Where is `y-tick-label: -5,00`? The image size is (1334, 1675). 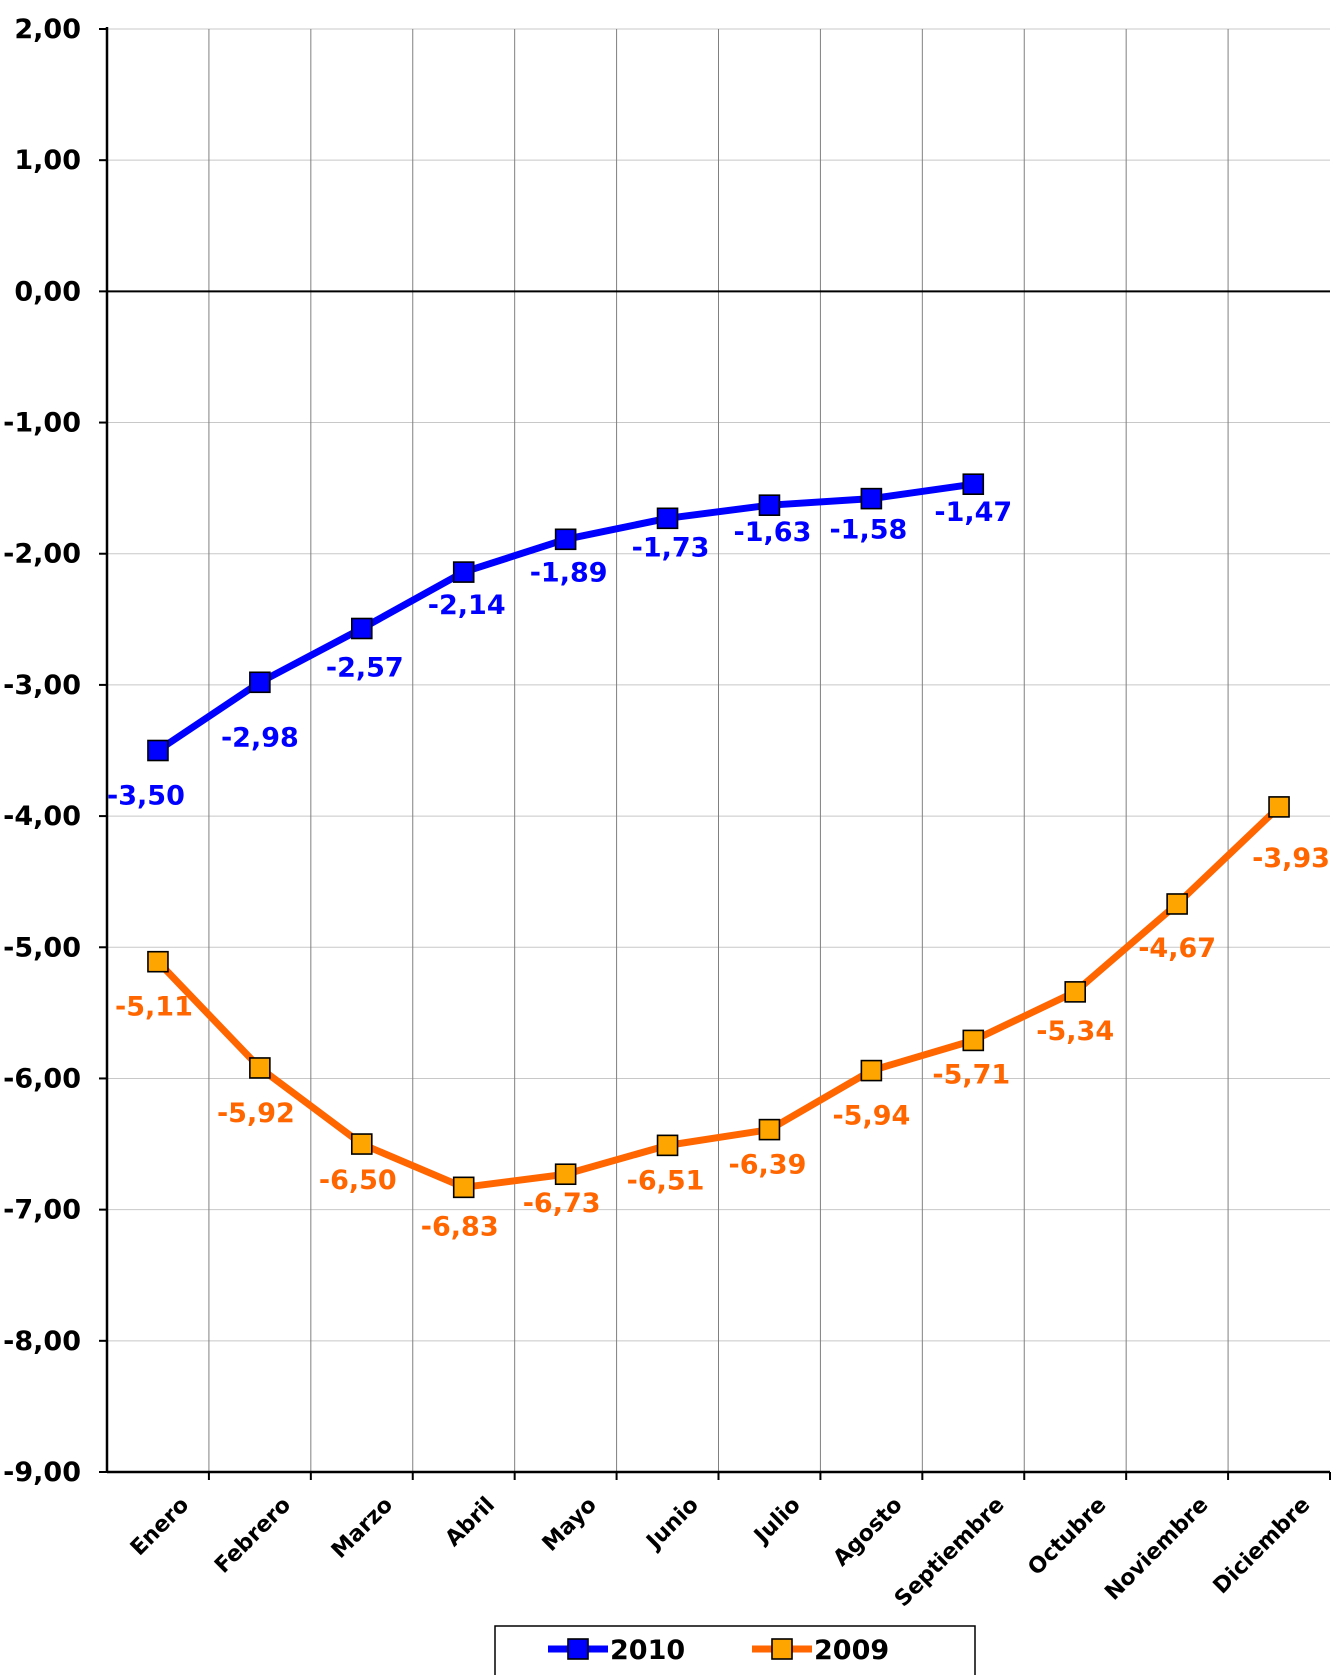
y-tick-label: -5,00 is located at coordinates (42, 947).